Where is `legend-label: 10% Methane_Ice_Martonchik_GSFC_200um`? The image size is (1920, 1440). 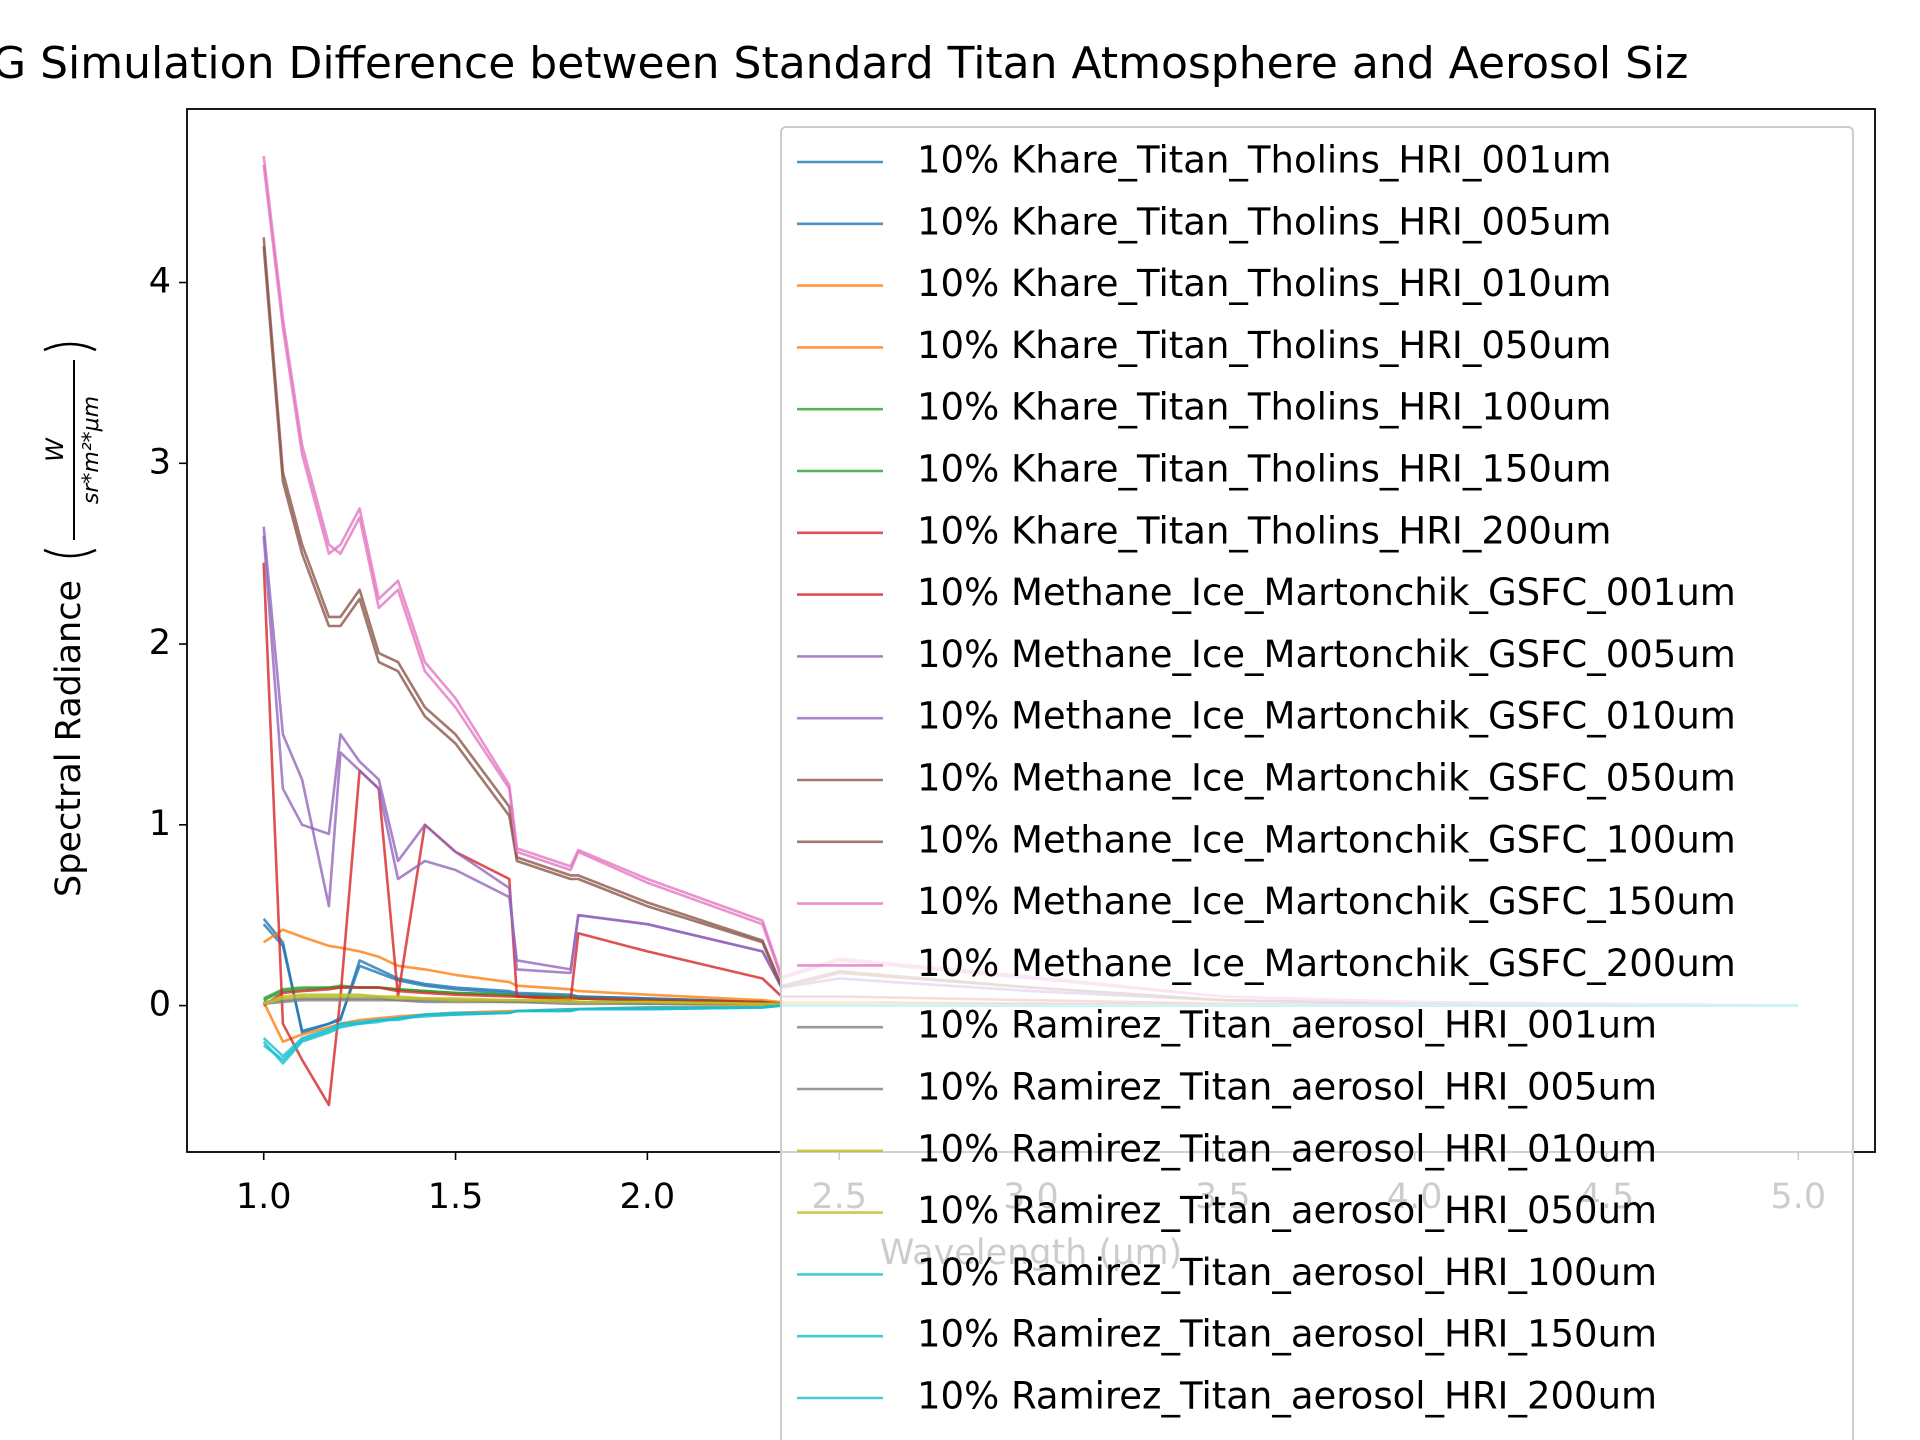 legend-label: 10% Methane_Ice_Martonchik_GSFC_200um is located at coordinates (1326, 963).